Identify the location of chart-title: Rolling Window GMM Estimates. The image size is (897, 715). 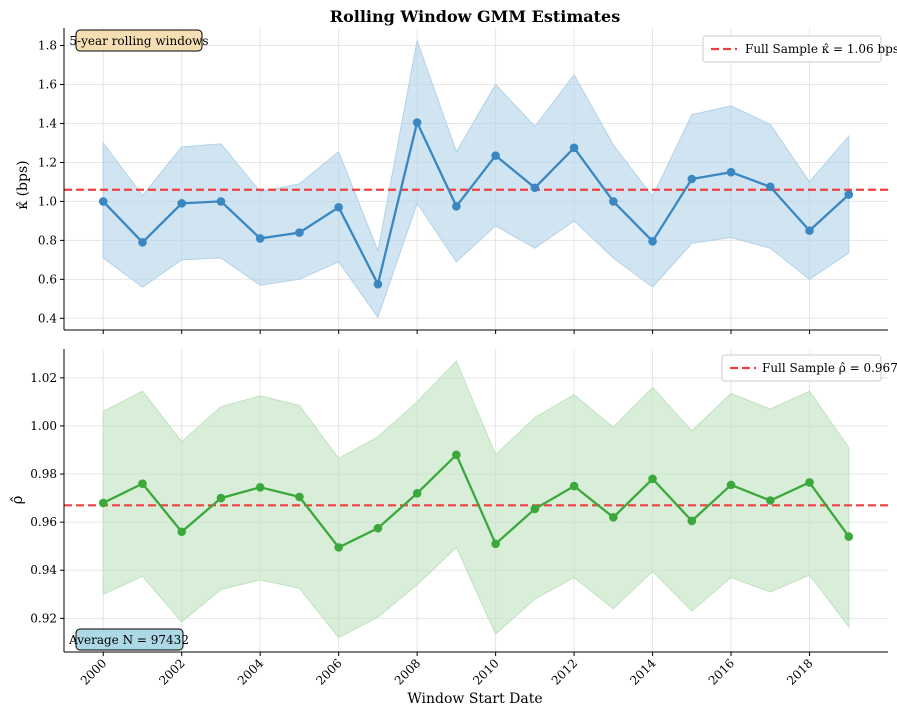
(475, 16).